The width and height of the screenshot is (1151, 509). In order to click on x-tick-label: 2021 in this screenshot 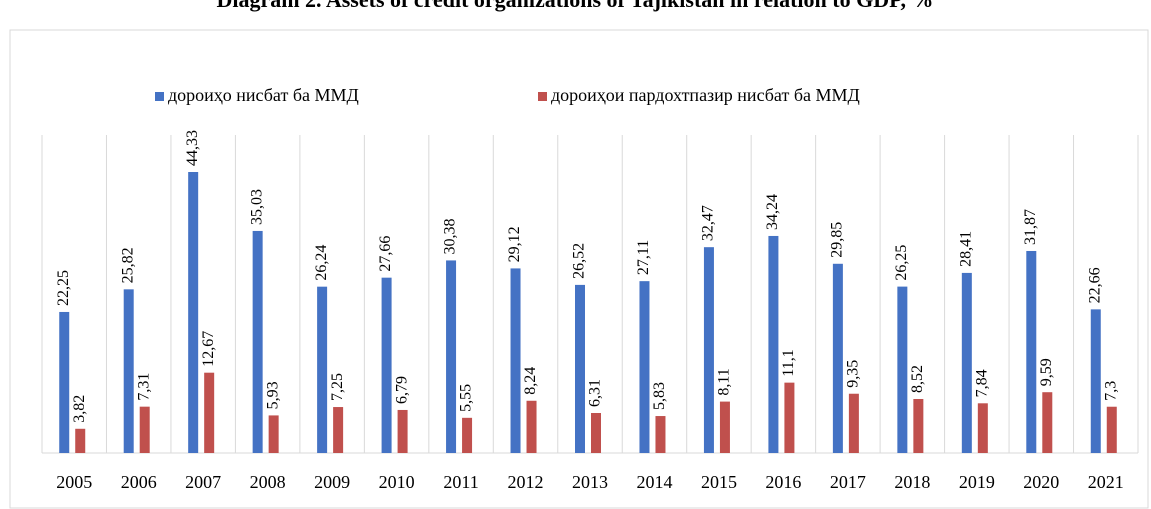, I will do `click(1106, 482)`.